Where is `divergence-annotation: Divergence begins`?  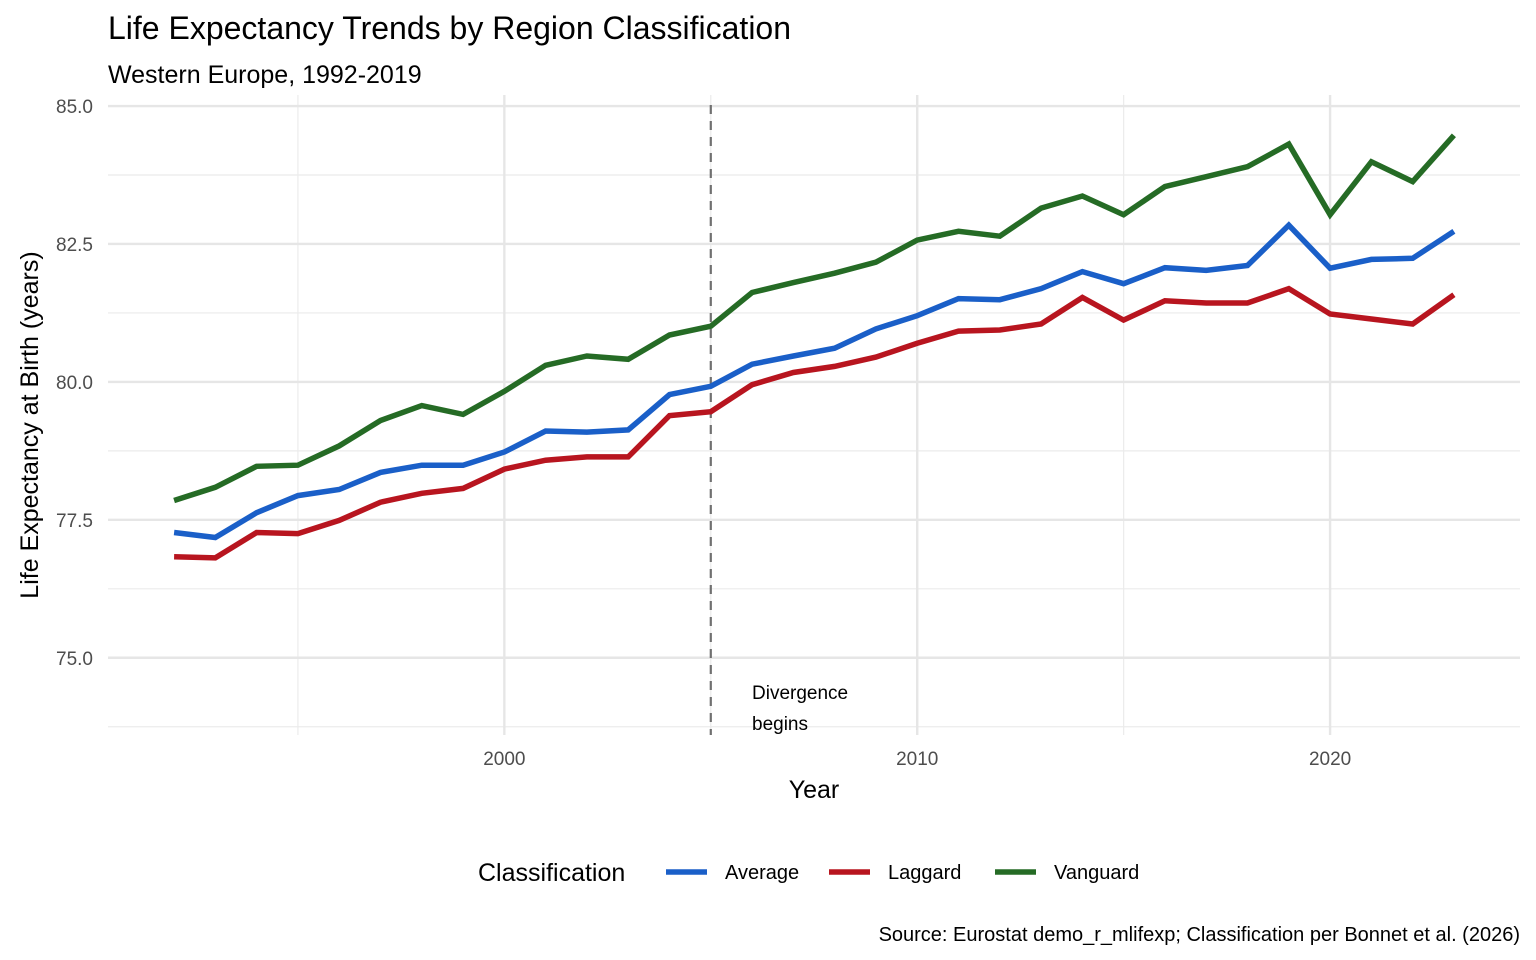
divergence-annotation: Divergence begins is located at coordinates (778, 420).